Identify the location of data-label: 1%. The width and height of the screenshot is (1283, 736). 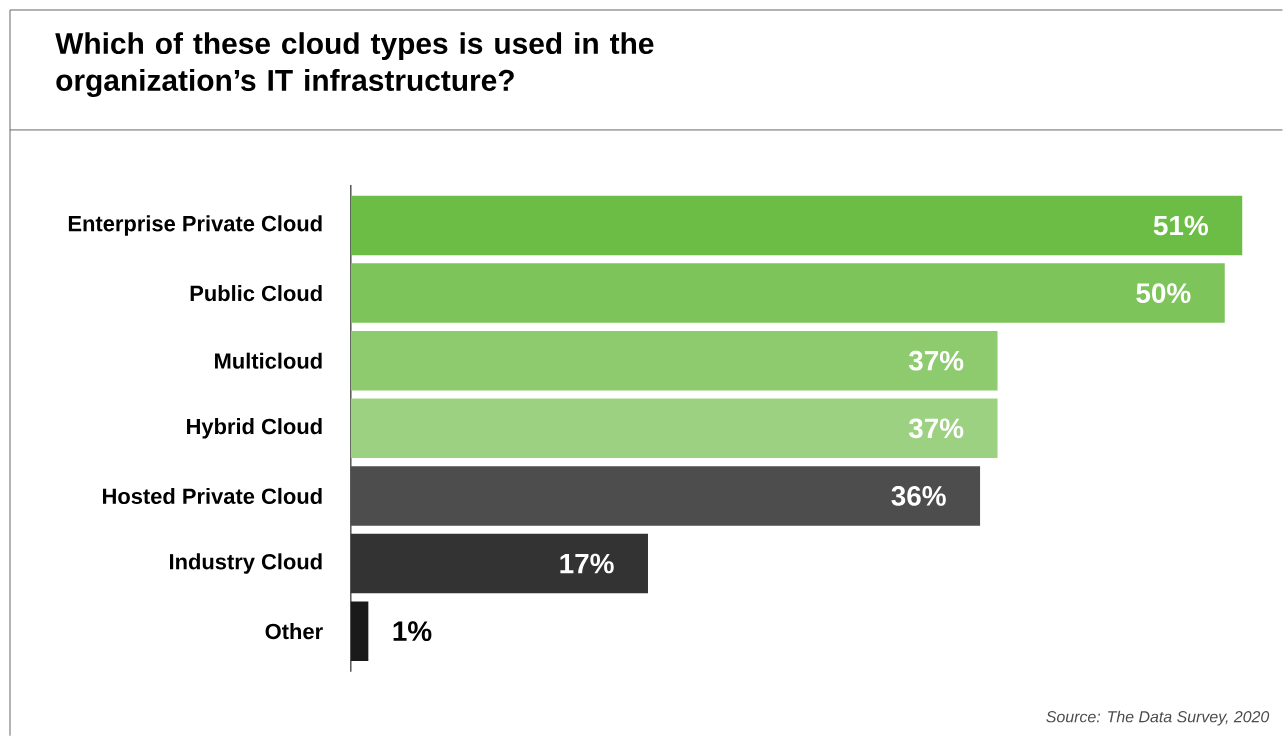
(412, 631).